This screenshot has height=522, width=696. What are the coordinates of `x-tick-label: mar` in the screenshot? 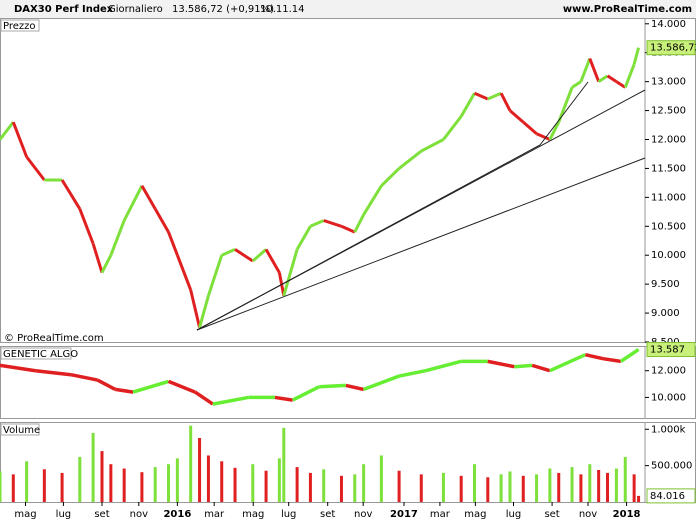 It's located at (440, 514).